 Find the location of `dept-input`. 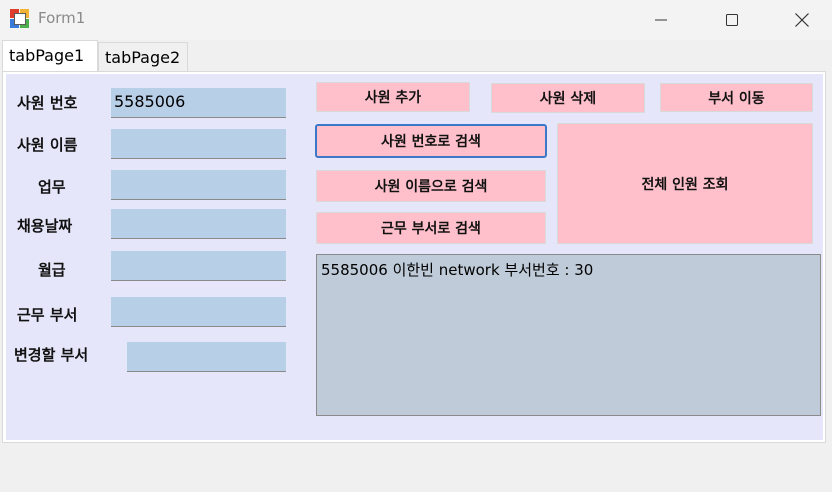

dept-input is located at coordinates (198, 312).